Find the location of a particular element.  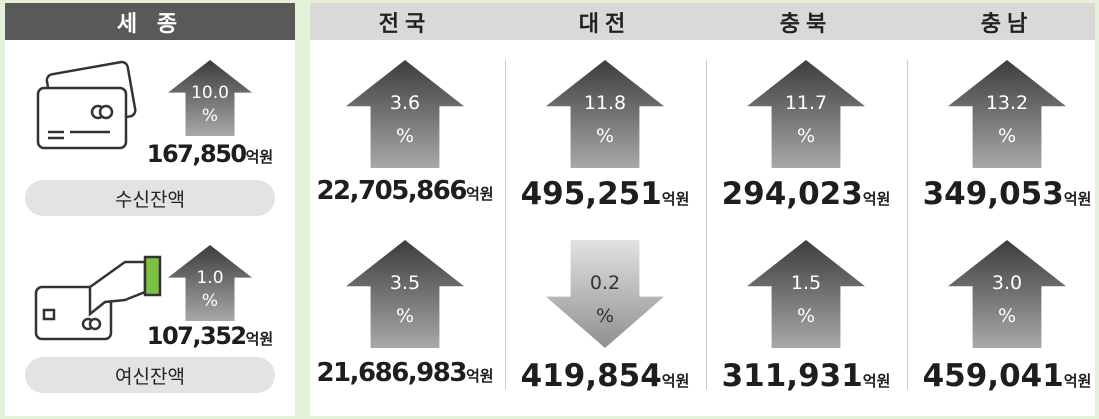

amount: 21,686,983억원 is located at coordinates (405, 373).